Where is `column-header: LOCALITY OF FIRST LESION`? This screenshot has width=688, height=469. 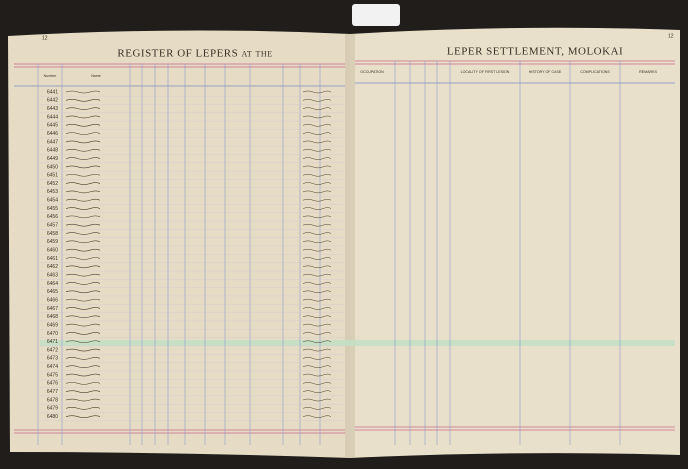
column-header: LOCALITY OF FIRST LESION is located at coordinates (485, 72).